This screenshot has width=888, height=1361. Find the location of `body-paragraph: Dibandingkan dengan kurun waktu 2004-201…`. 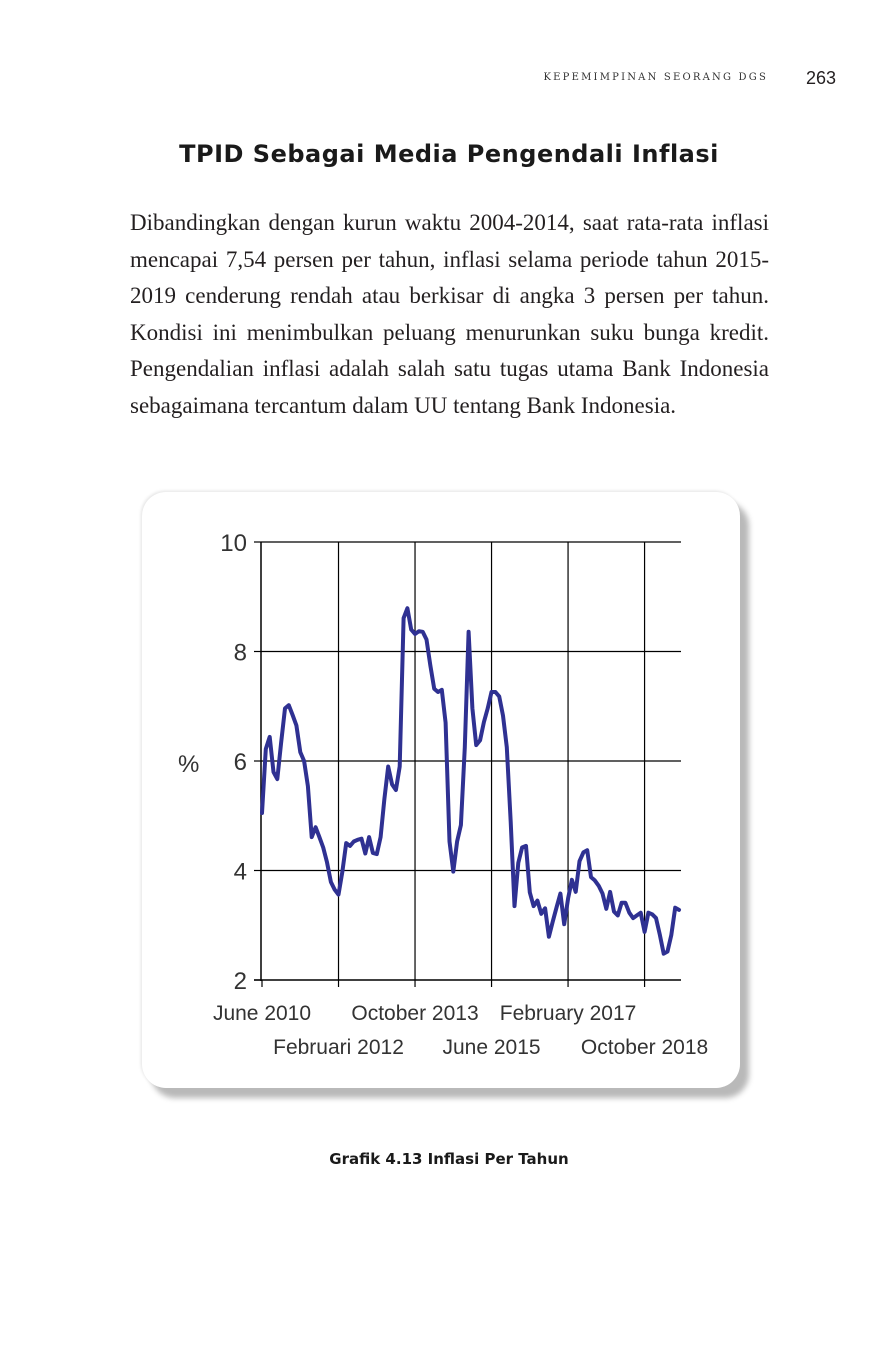

body-paragraph: Dibandingkan dengan kurun waktu 2004-201… is located at coordinates (449, 314).